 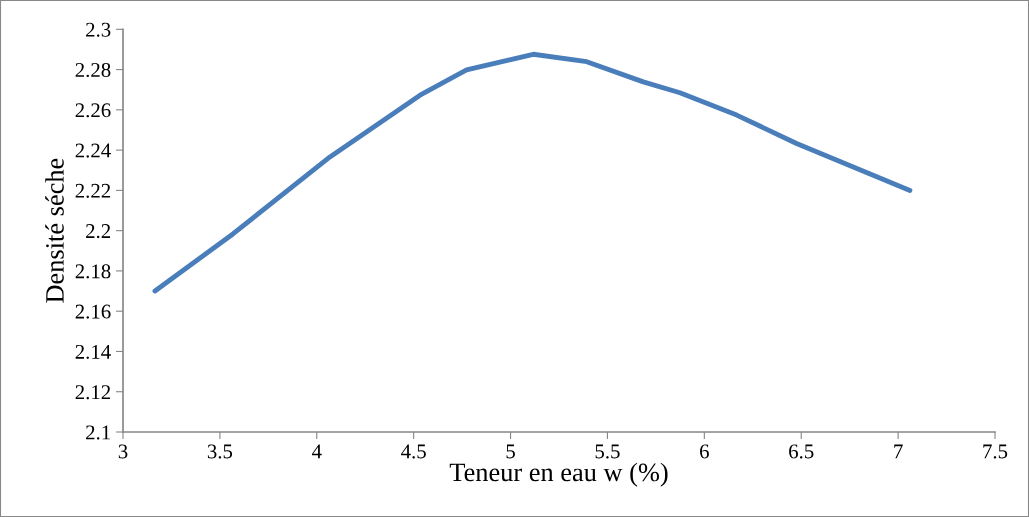 What do you see at coordinates (93, 351) in the screenshot?
I see `y-tick-label: 2.14` at bounding box center [93, 351].